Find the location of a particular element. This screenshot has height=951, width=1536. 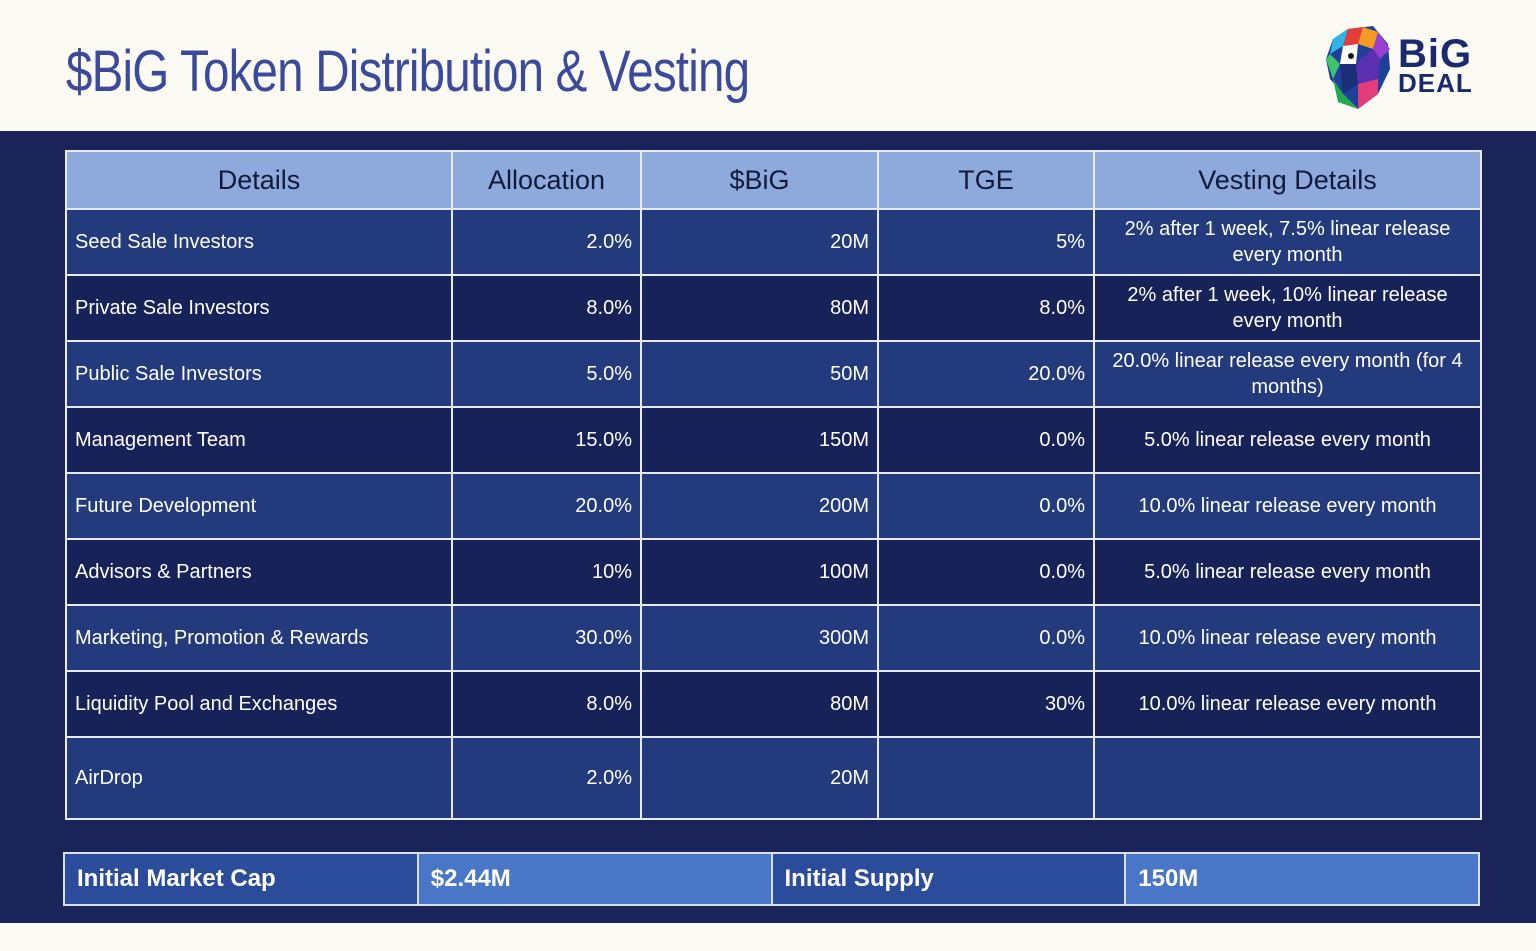

initial-supply-value: 150M is located at coordinates (1302, 879).